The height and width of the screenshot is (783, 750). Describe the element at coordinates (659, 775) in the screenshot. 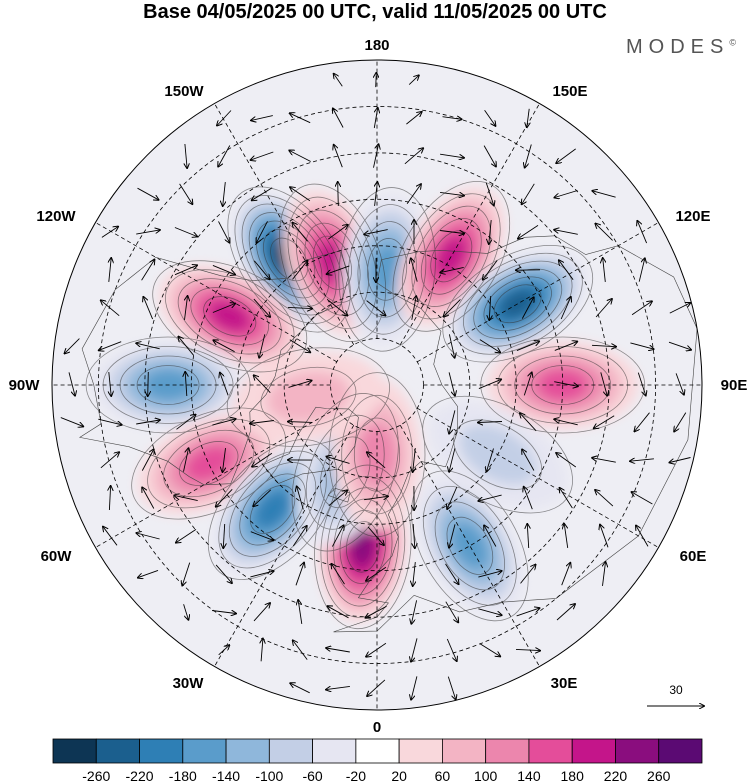

I see `colorbar-tick-label: 260` at that location.